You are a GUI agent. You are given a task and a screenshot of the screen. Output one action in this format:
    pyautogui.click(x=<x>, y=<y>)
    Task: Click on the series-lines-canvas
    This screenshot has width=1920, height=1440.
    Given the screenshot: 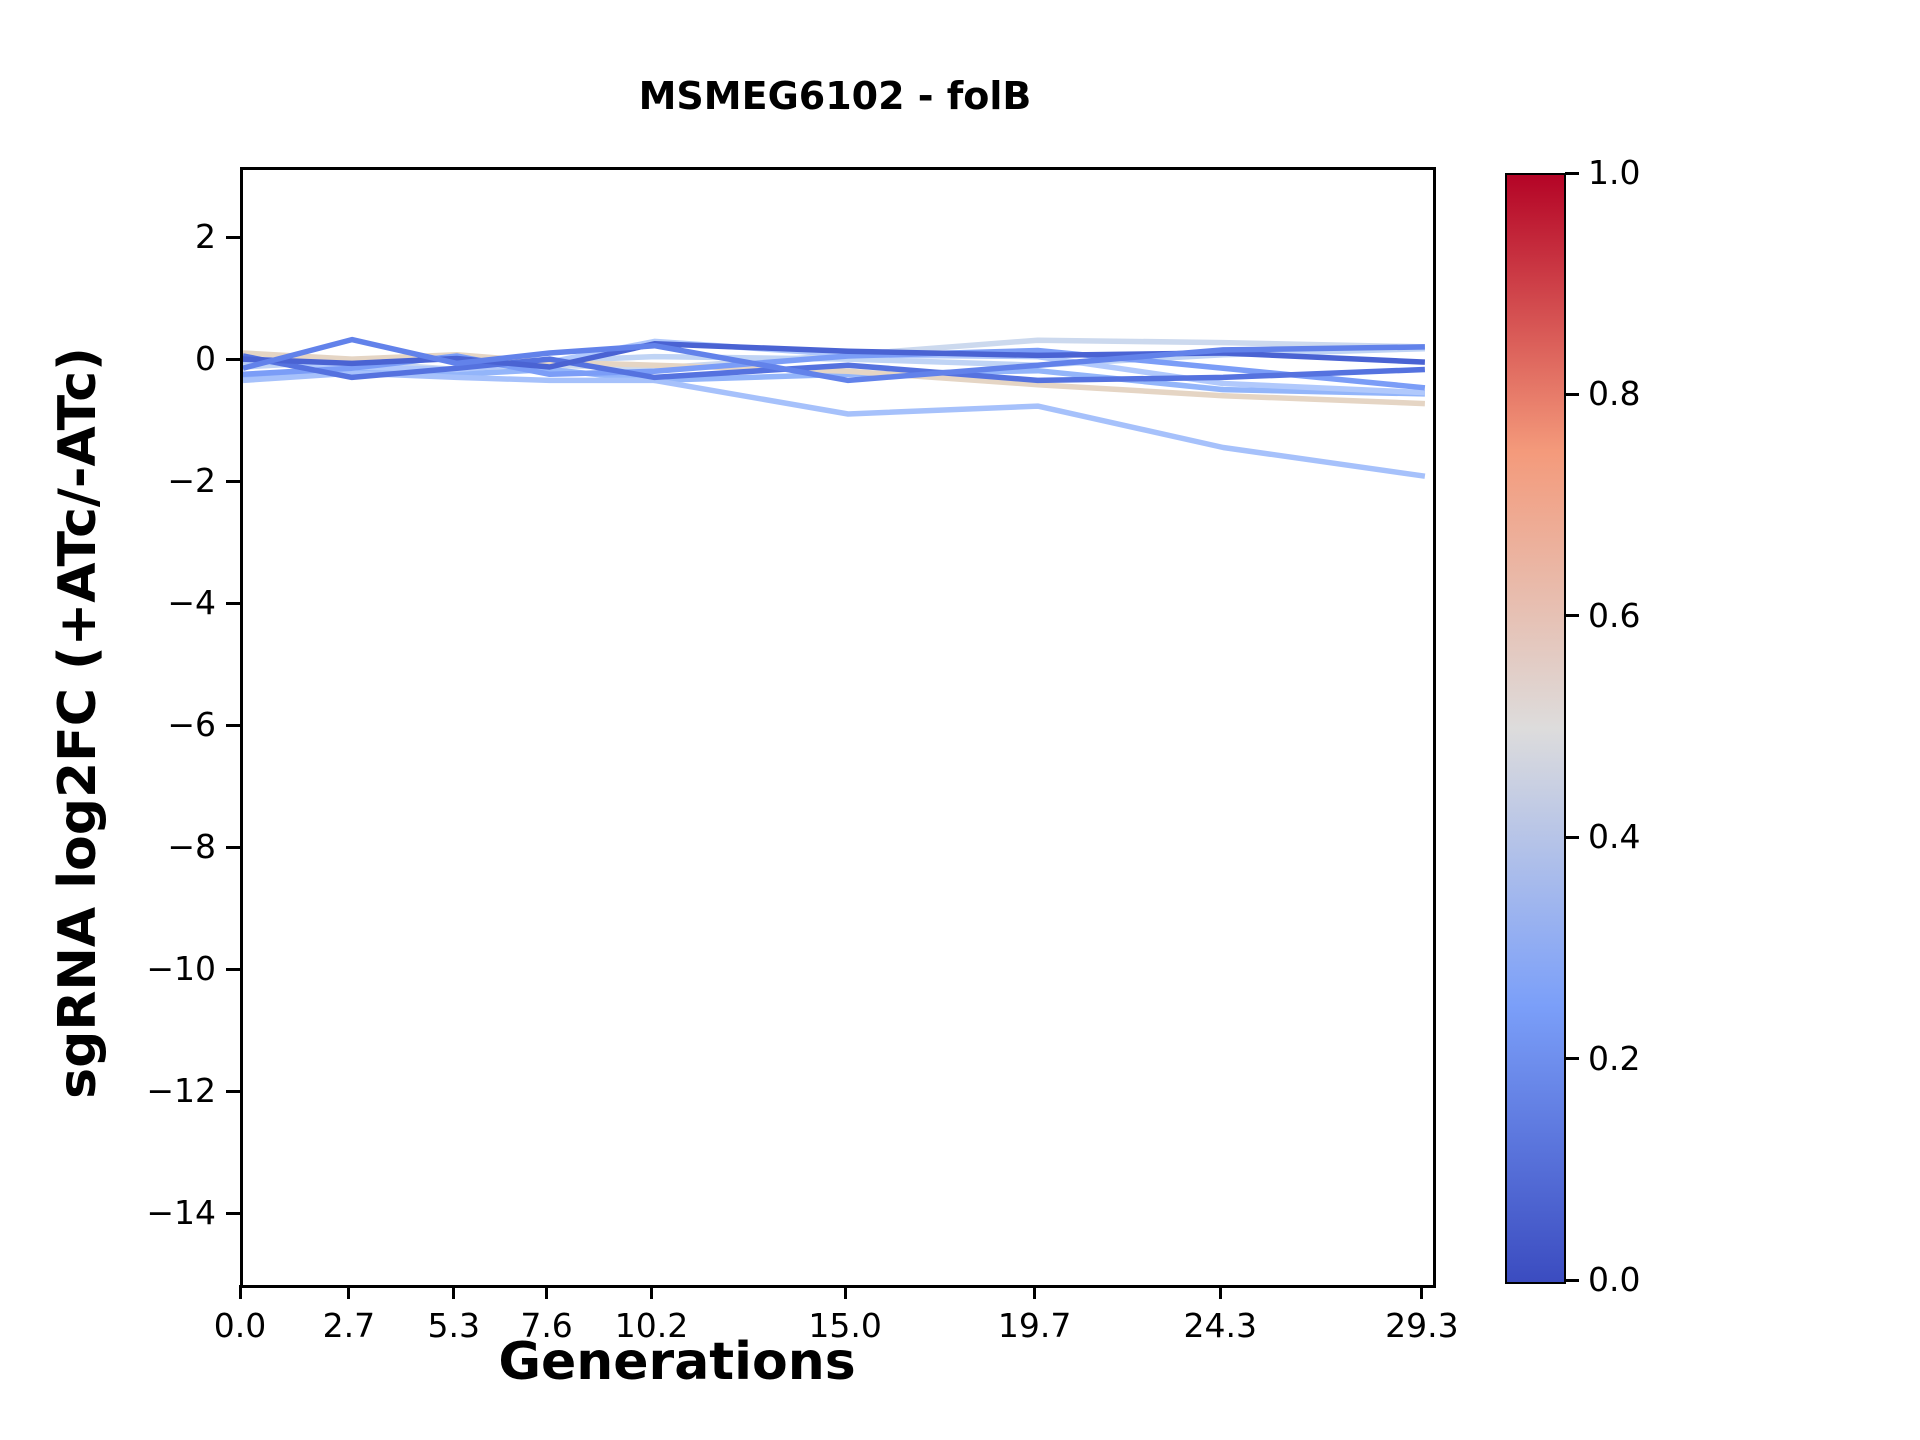 What is the action you would take?
    pyautogui.click(x=834, y=407)
    